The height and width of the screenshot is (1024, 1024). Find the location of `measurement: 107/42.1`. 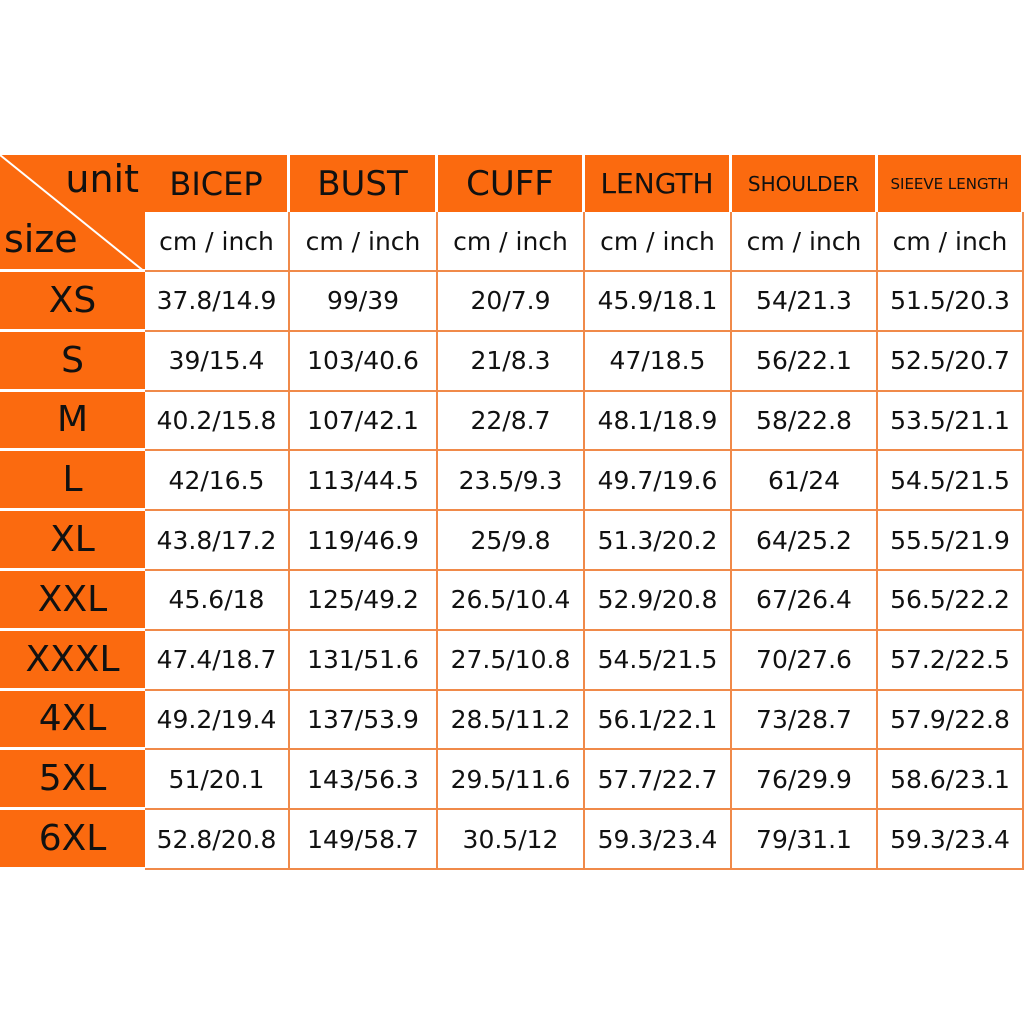

measurement: 107/42.1 is located at coordinates (364, 421).